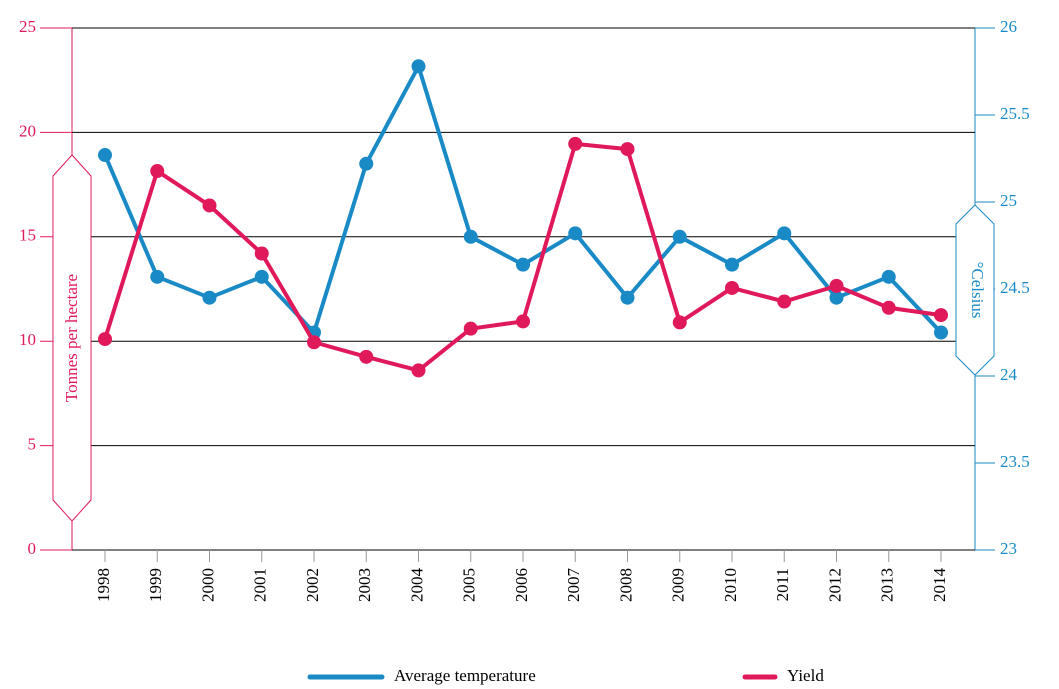 This screenshot has width=1059, height=689. I want to click on x-tick-label: 2006, so click(521, 585).